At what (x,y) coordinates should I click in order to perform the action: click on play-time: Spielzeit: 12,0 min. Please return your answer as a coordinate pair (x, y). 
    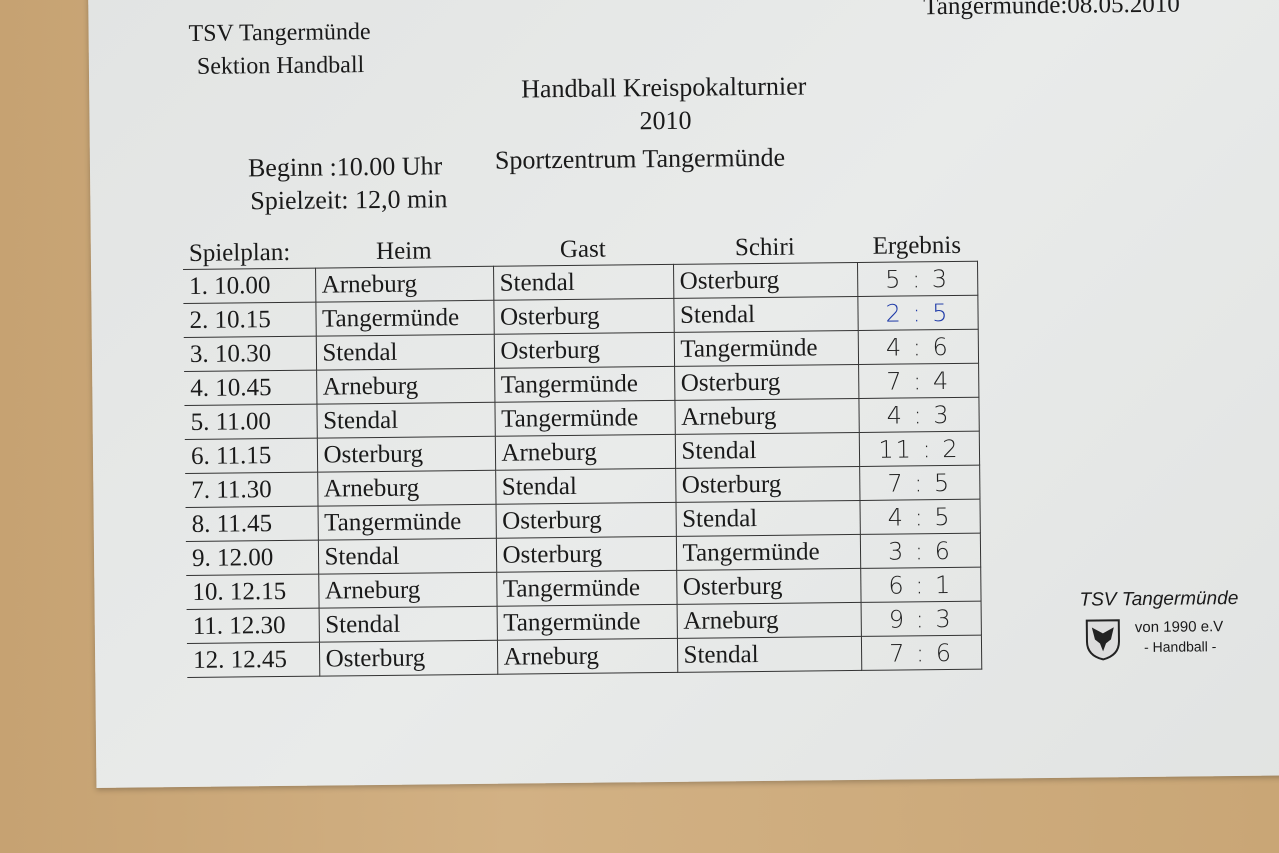
    Looking at the image, I should click on (349, 200).